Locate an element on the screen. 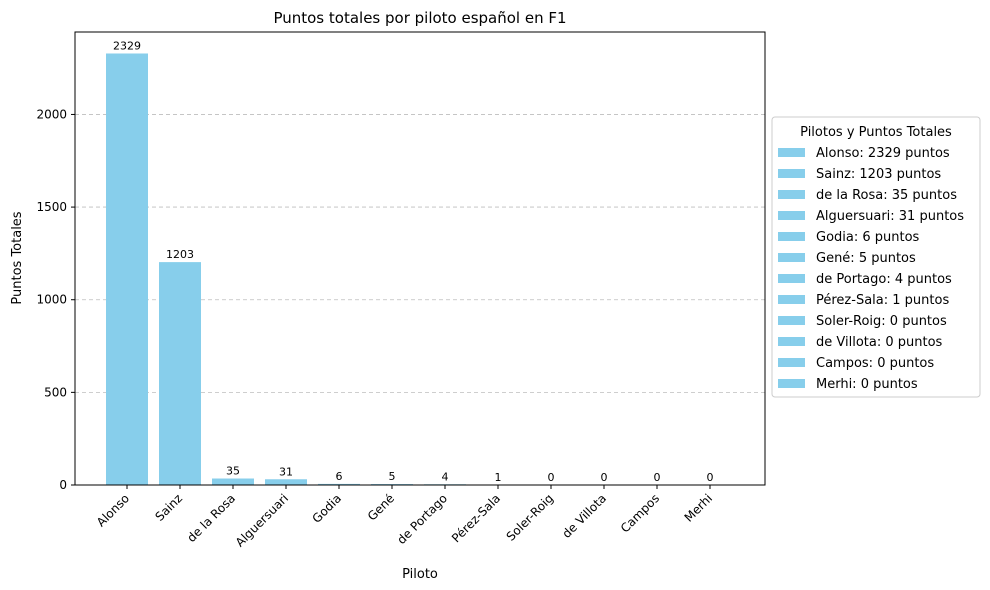  legend-box is located at coordinates (876, 257).